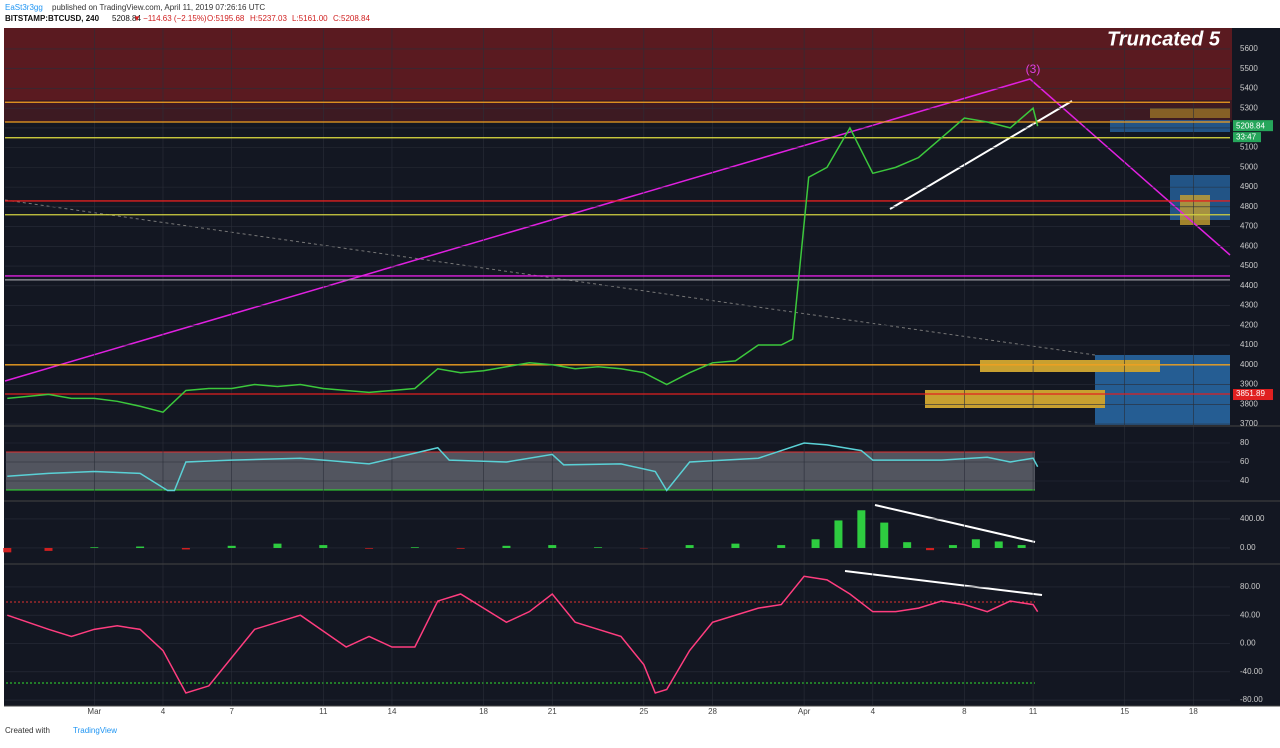 This screenshot has height=748, width=1280. What do you see at coordinates (1244, 461) in the screenshot?
I see `y-tick-label: 60` at bounding box center [1244, 461].